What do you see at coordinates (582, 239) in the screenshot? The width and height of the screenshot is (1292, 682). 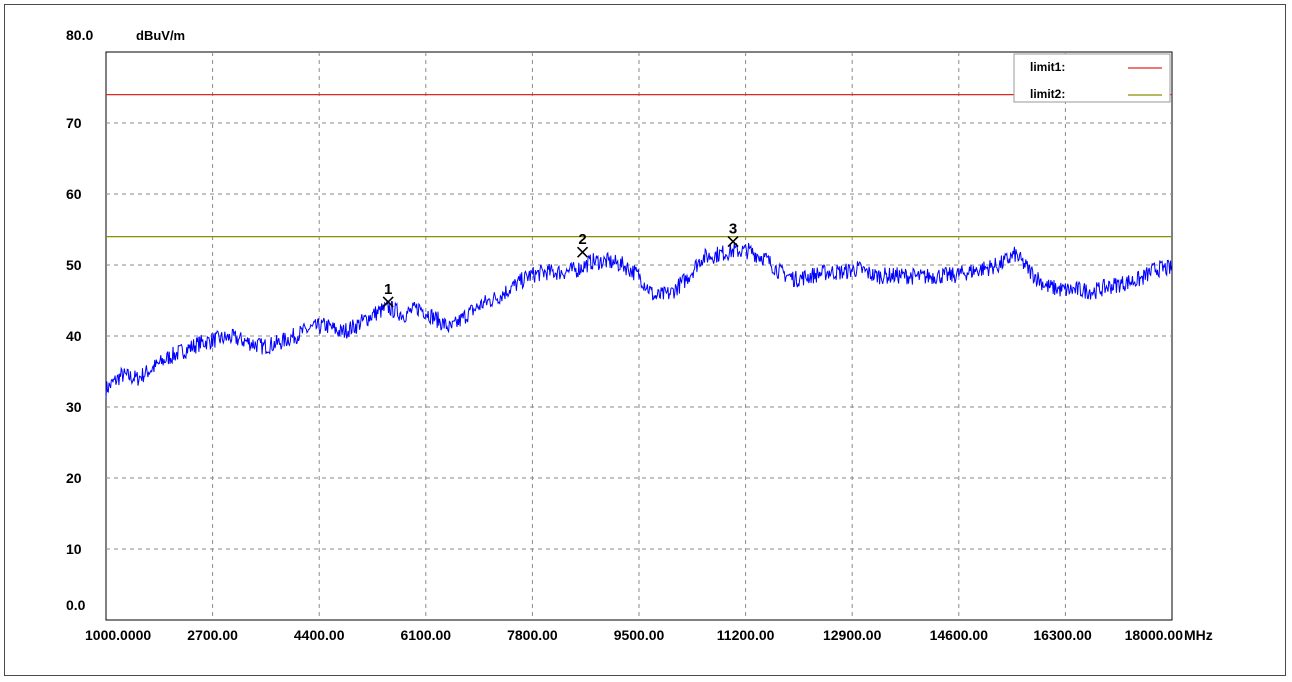 I see `marker-label: 2` at bounding box center [582, 239].